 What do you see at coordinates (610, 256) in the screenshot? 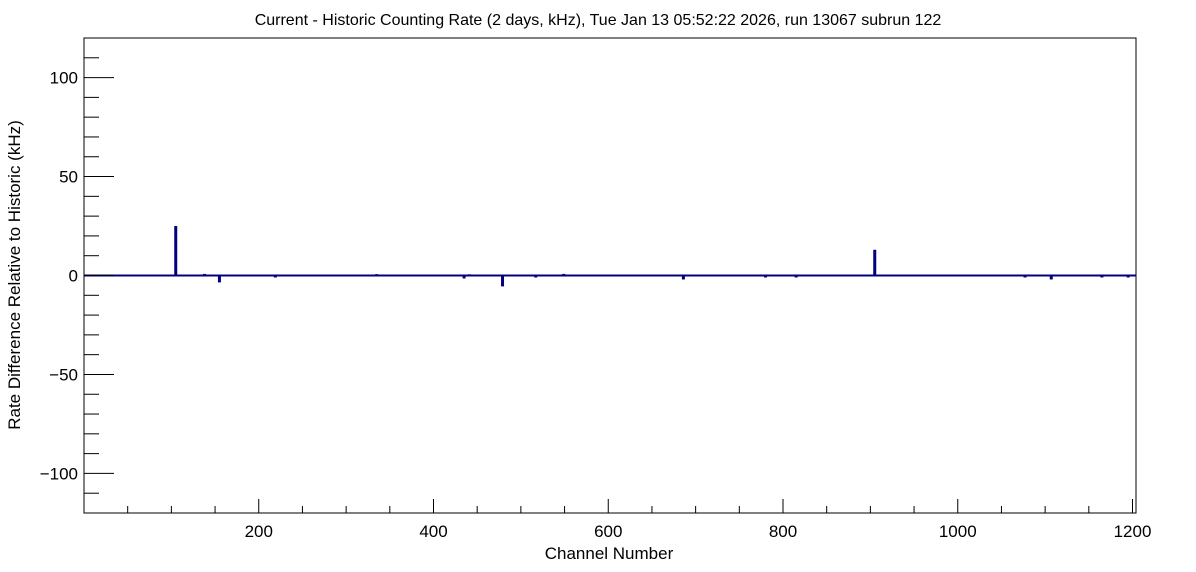
I see `data-marks` at bounding box center [610, 256].